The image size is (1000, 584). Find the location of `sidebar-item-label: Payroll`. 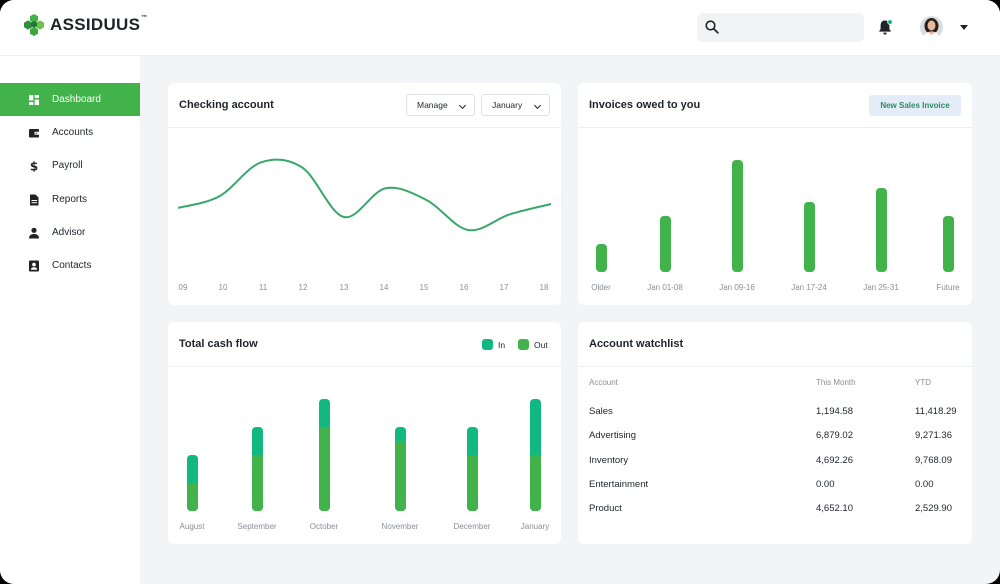

sidebar-item-label: Payroll is located at coordinates (67, 165).